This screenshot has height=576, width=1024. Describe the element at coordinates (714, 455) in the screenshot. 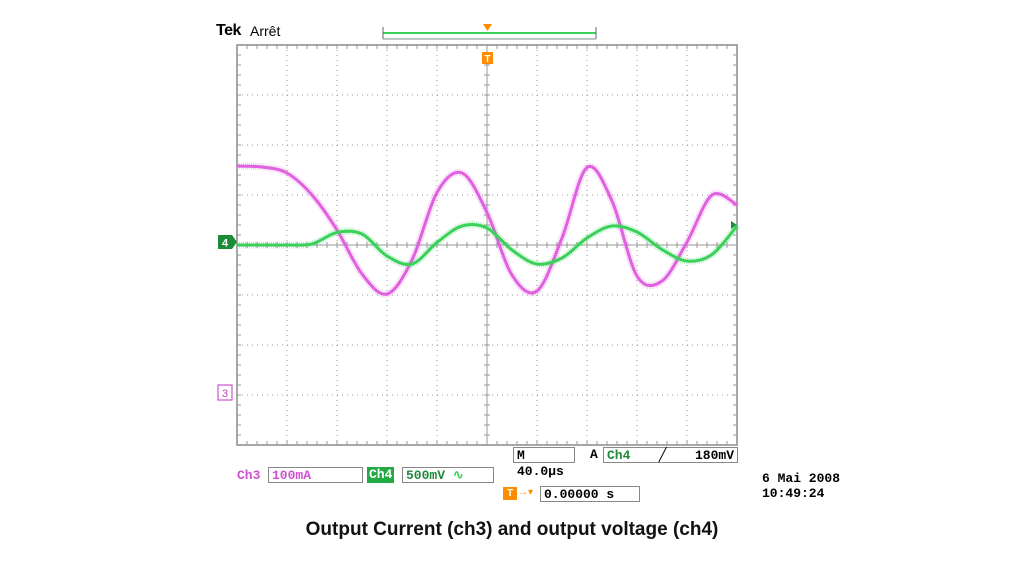

I see `trigger-level: 180mV` at that location.